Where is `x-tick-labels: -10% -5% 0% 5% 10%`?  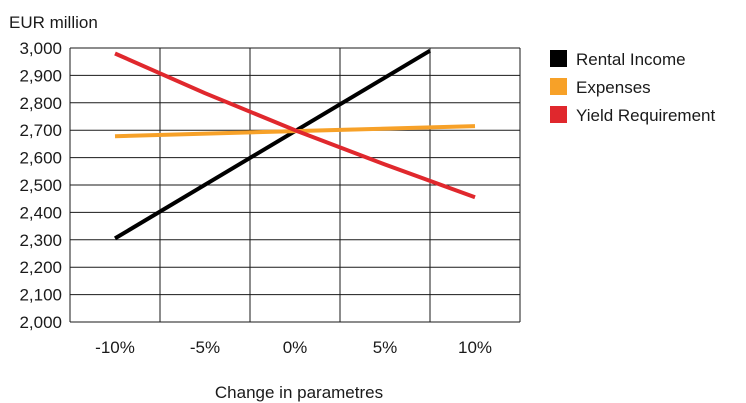 x-tick-labels: -10% -5% 0% 5% 10% is located at coordinates (293, 347).